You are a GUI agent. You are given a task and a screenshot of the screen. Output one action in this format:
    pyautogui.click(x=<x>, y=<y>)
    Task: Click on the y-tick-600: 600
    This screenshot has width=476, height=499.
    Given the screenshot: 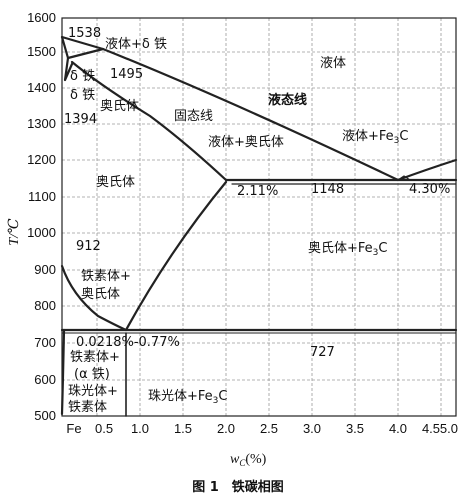 What is the action you would take?
    pyautogui.click(x=45, y=379)
    